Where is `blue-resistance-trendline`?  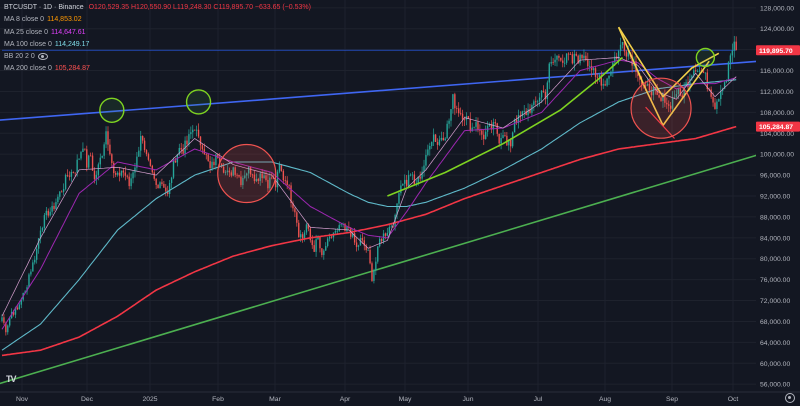 blue-resistance-trendline is located at coordinates (380, 90).